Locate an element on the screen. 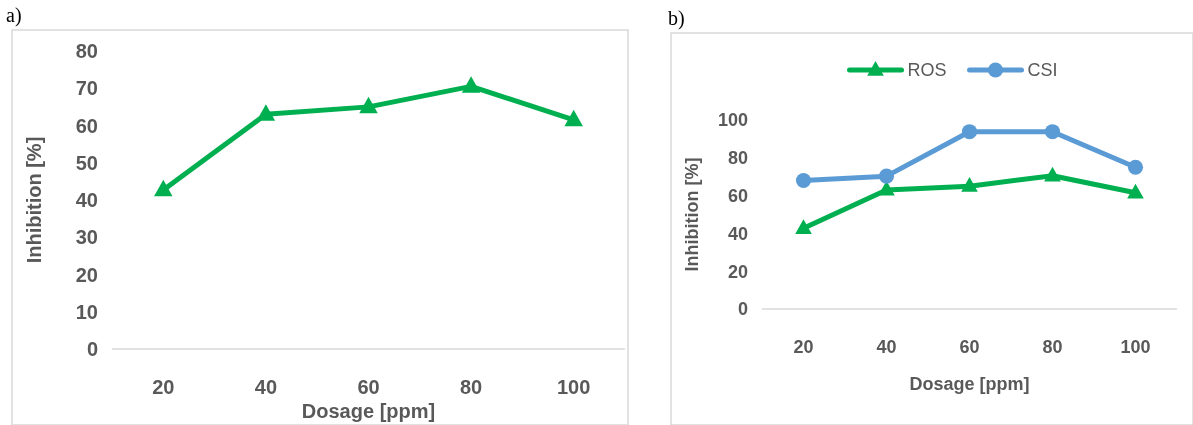 The height and width of the screenshot is (425, 1193). chart-title: a) is located at coordinates (14, 15).